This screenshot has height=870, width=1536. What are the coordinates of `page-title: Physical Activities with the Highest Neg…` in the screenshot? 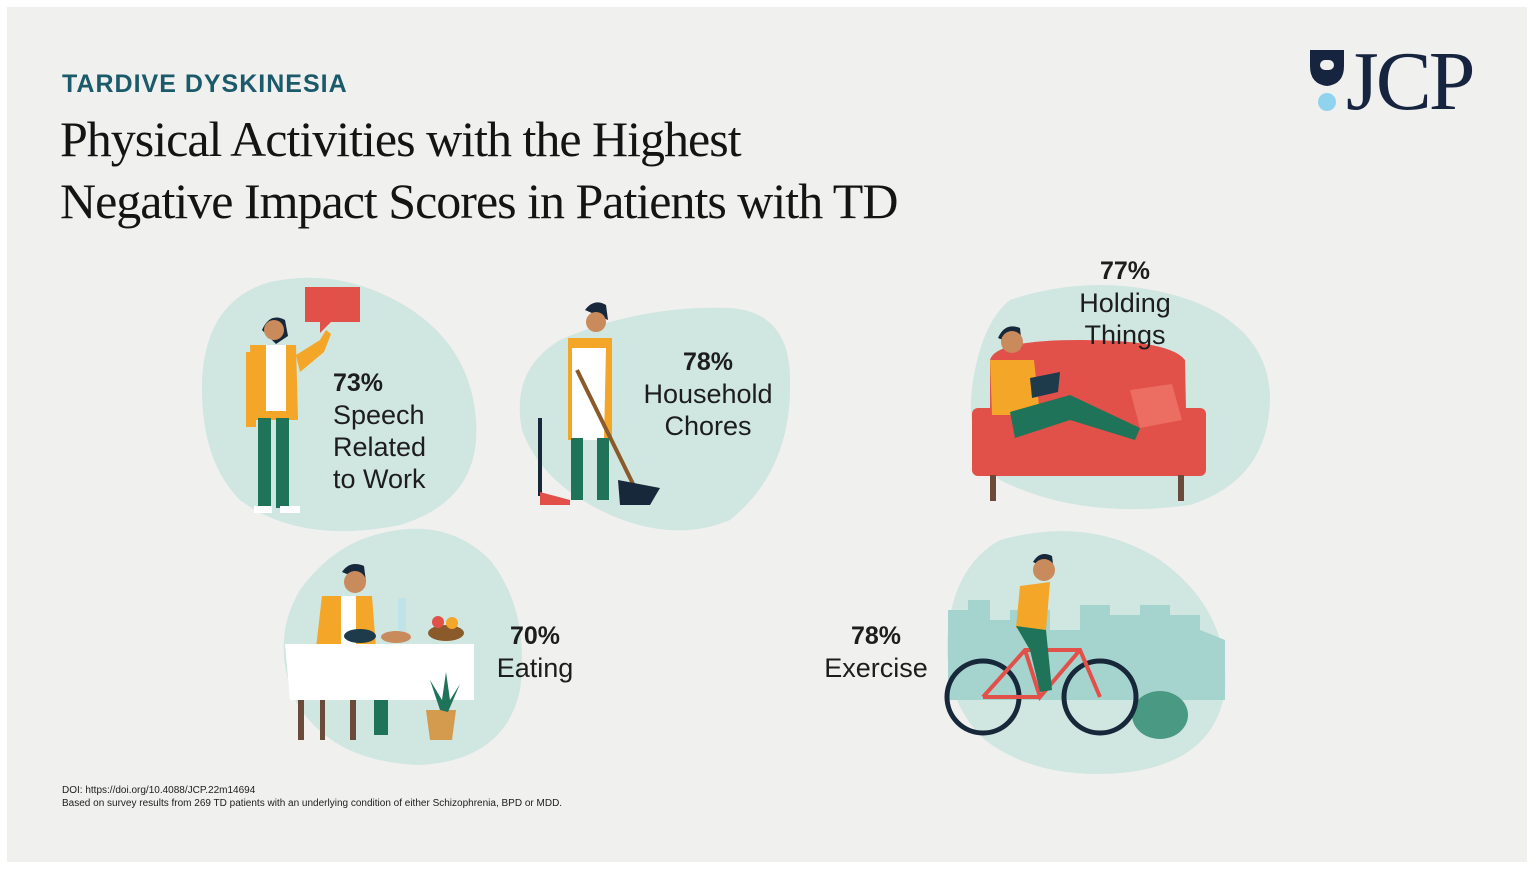 It's located at (510, 170).